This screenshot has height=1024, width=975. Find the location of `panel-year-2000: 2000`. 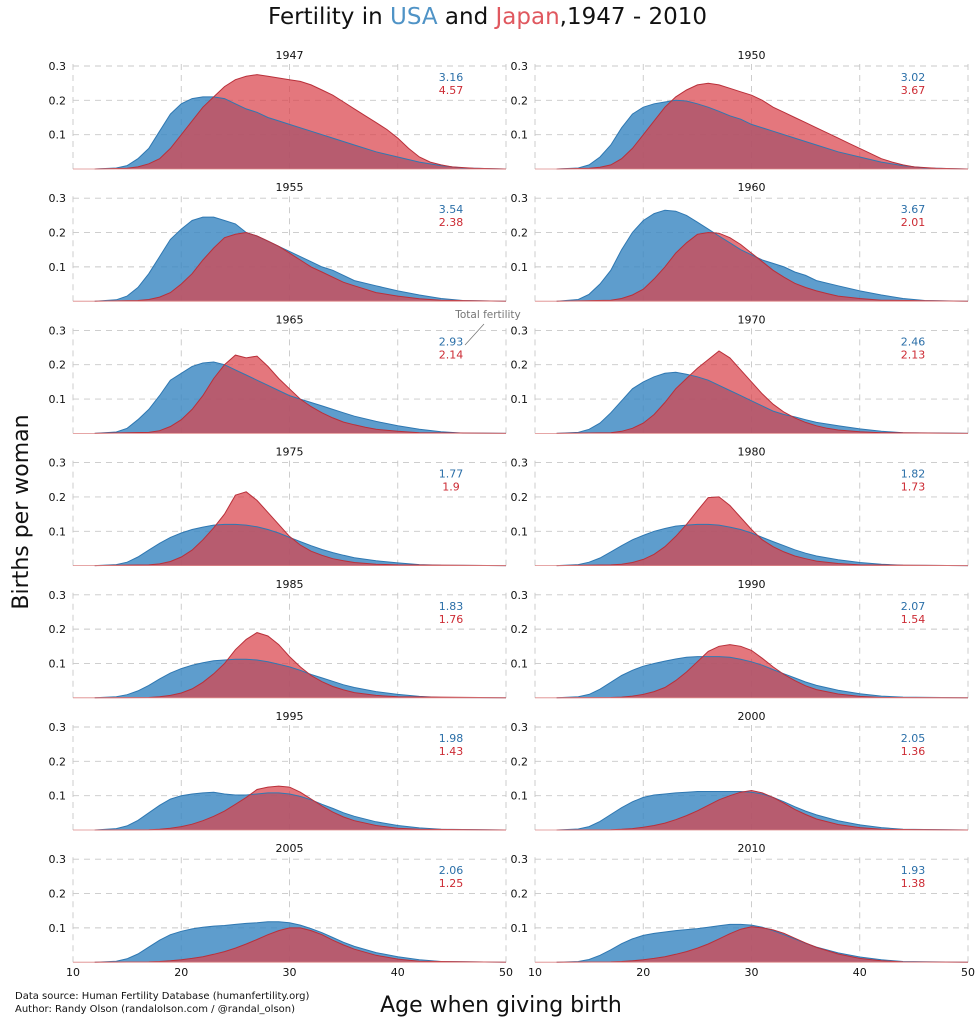

panel-year-2000: 2000 is located at coordinates (752, 716).